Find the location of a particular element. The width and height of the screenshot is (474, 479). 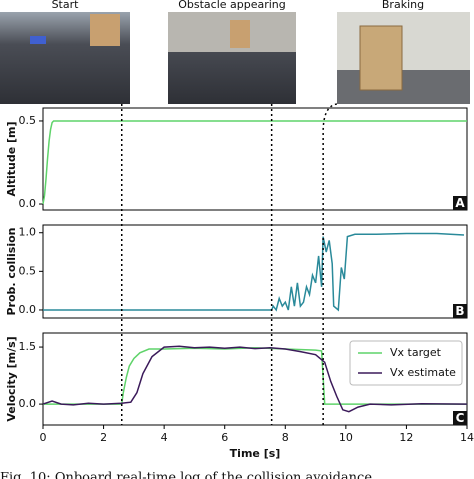

y-axis-label: Altitude [m] is located at coordinates (11, 158).